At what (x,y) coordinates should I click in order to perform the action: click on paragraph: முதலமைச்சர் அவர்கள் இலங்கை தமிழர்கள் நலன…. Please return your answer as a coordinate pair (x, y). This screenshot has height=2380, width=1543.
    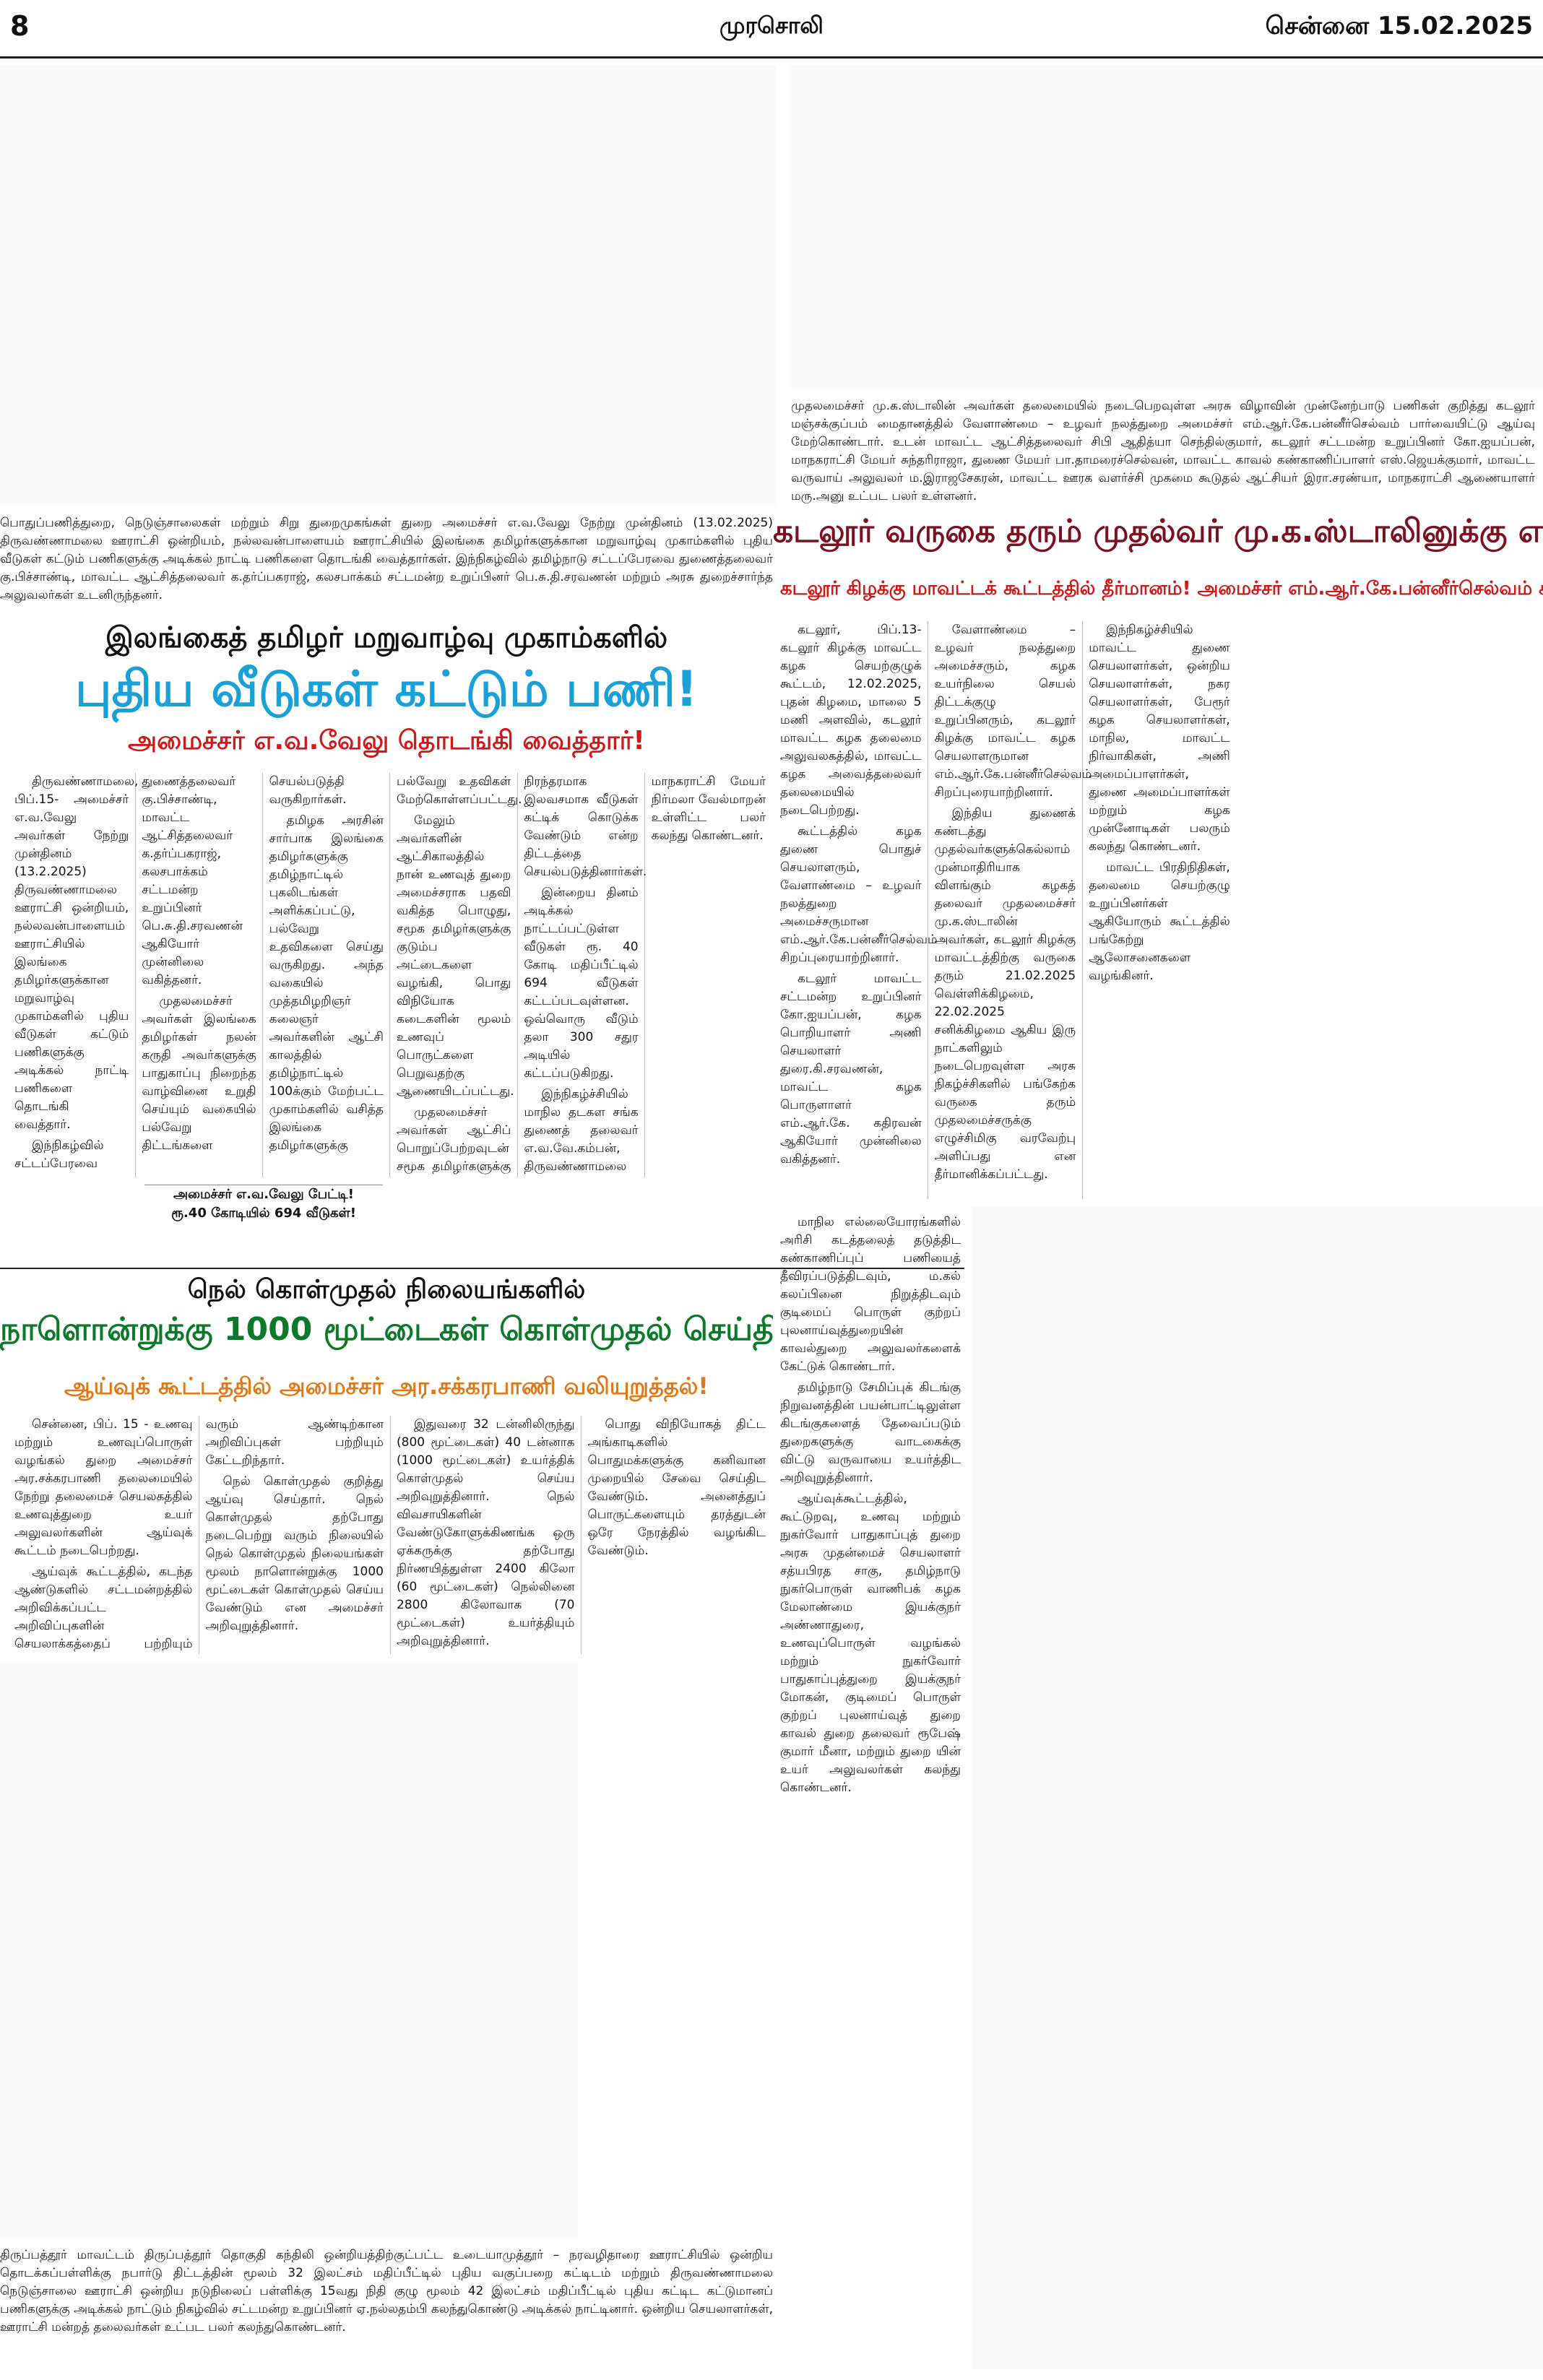
    Looking at the image, I should click on (244, 963).